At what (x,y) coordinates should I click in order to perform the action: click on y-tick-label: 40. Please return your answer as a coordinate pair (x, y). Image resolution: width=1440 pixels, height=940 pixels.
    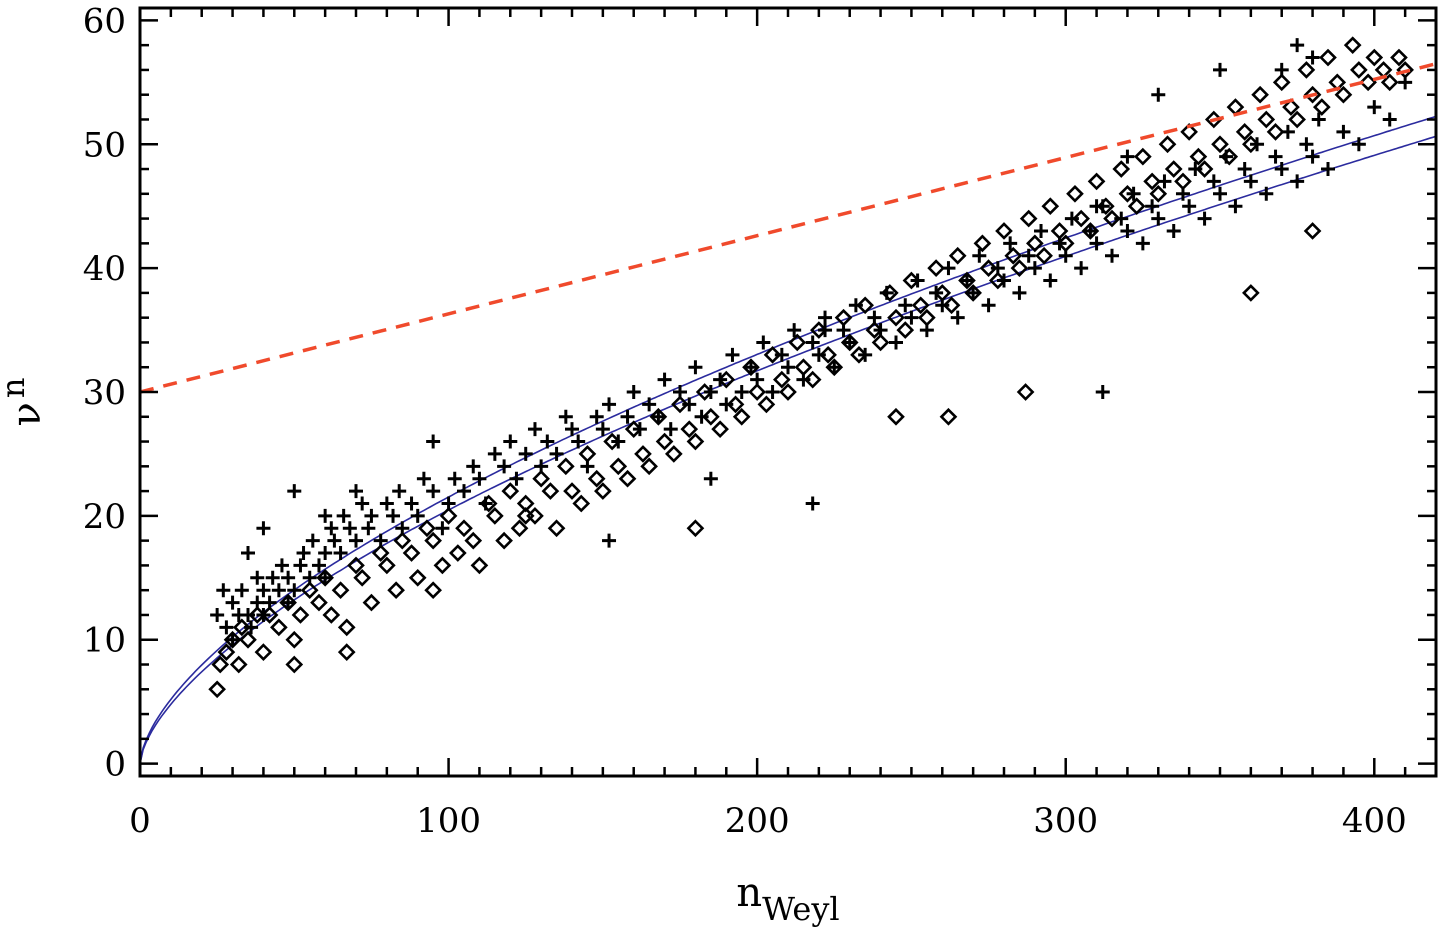
    Looking at the image, I should click on (104, 269).